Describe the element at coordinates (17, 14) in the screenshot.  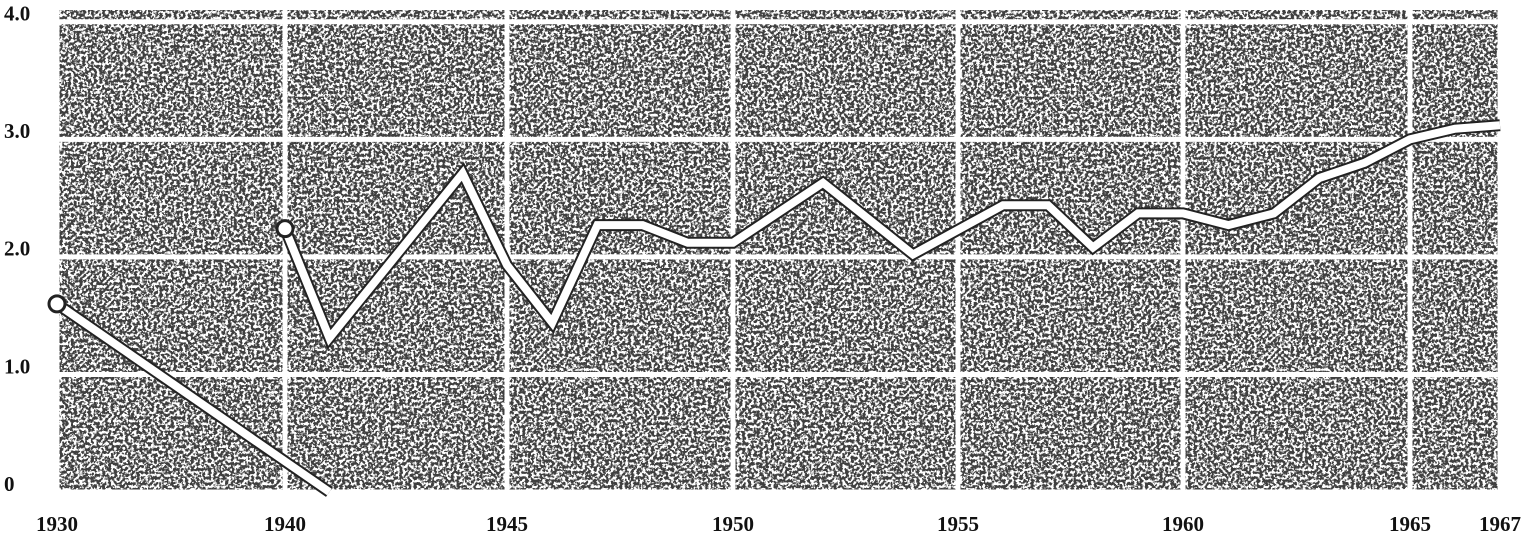
I see `y-tick-label: 4.0` at that location.